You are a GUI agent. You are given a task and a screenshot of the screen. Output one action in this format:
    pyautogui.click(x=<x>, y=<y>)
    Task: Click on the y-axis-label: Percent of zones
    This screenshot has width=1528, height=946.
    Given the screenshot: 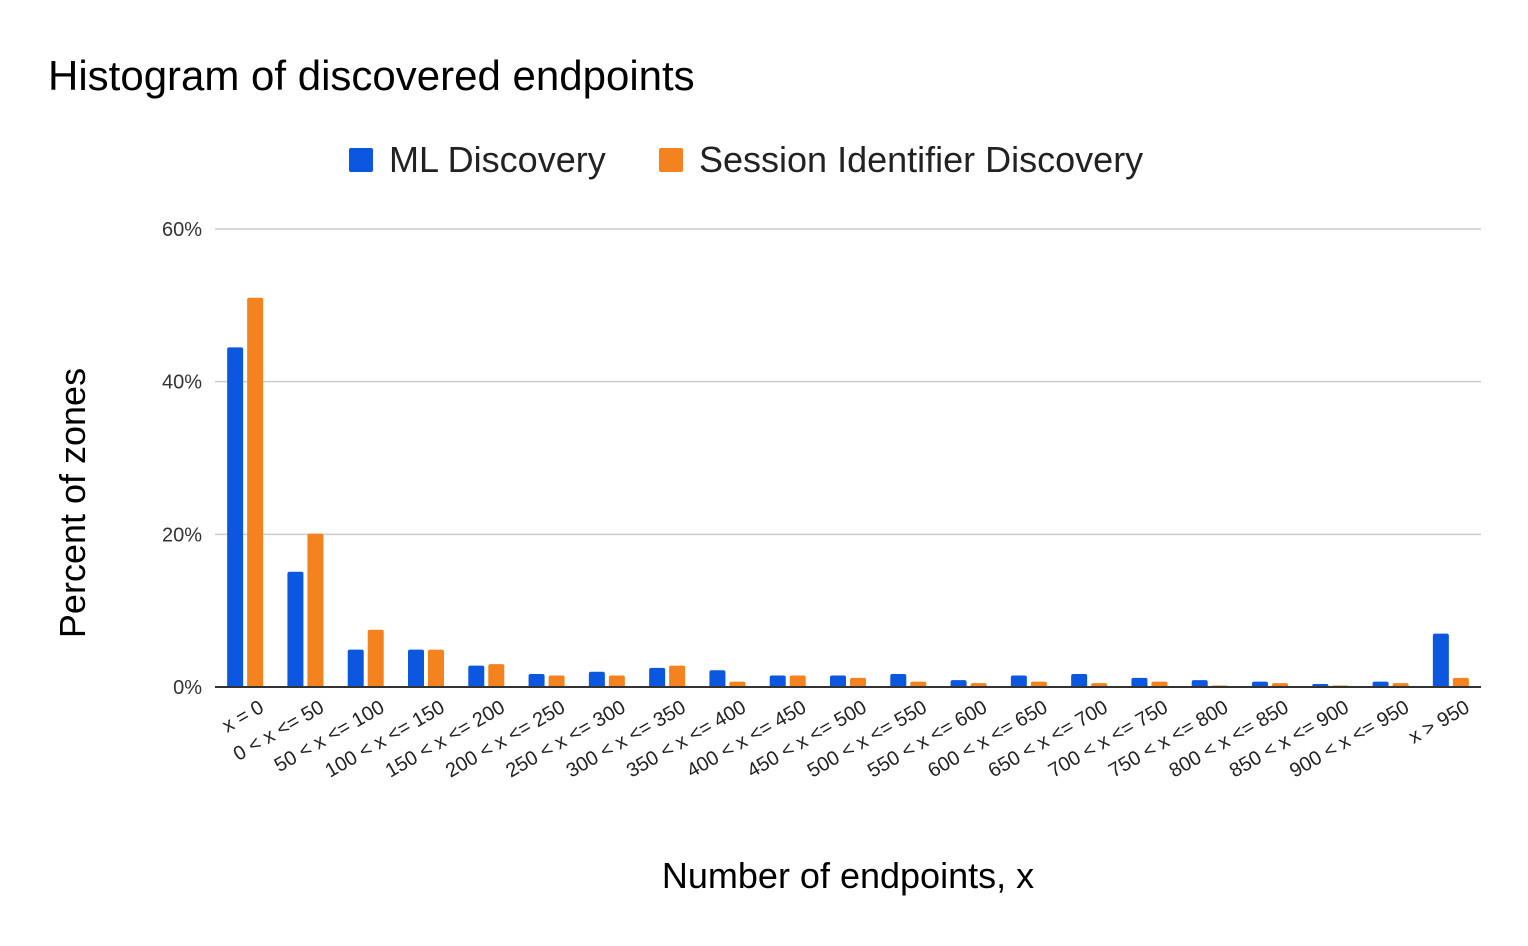 What is the action you would take?
    pyautogui.click(x=72, y=503)
    